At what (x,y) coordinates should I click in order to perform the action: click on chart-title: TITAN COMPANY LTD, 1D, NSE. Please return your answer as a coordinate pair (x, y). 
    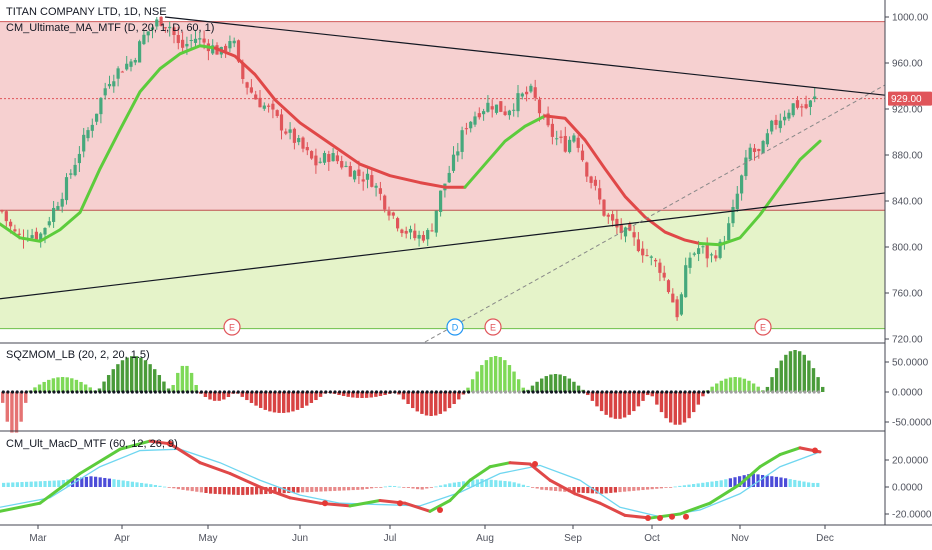
    Looking at the image, I should click on (86, 12).